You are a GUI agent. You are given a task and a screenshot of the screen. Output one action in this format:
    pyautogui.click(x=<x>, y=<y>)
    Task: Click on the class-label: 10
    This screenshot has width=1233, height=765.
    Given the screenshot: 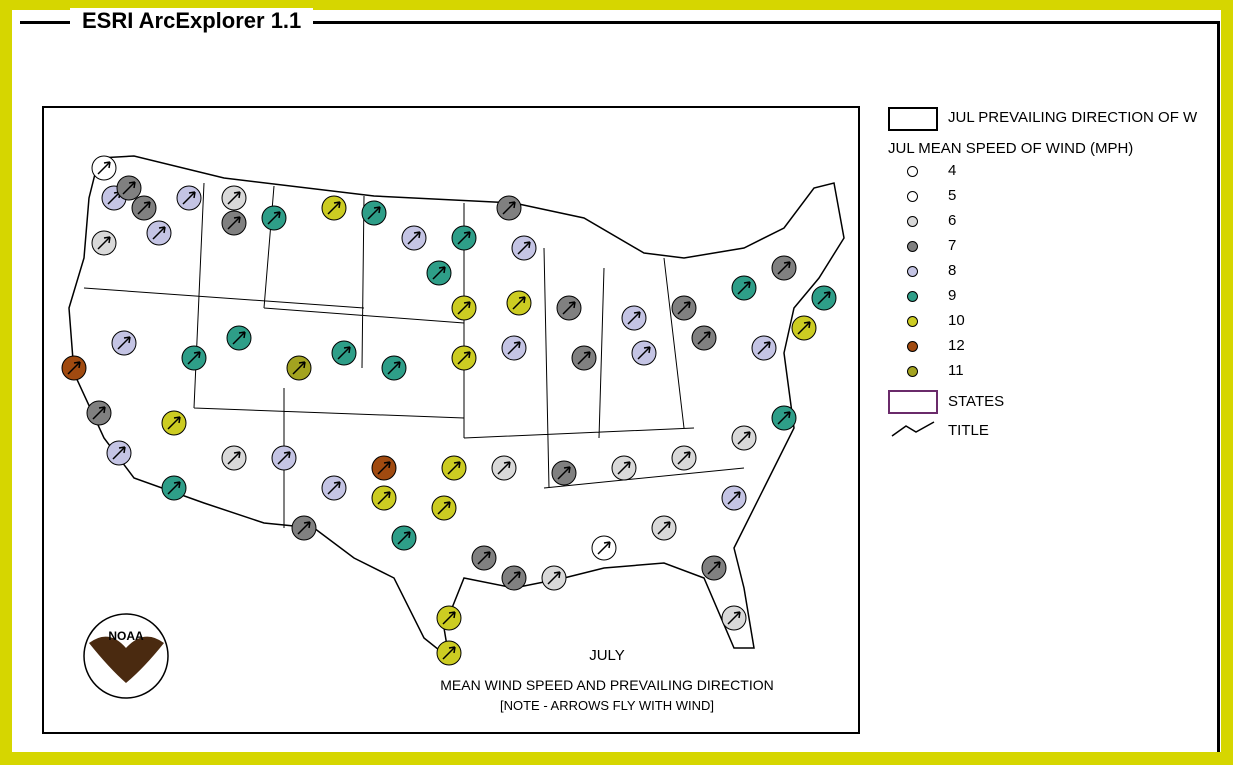 What is the action you would take?
    pyautogui.click(x=956, y=320)
    